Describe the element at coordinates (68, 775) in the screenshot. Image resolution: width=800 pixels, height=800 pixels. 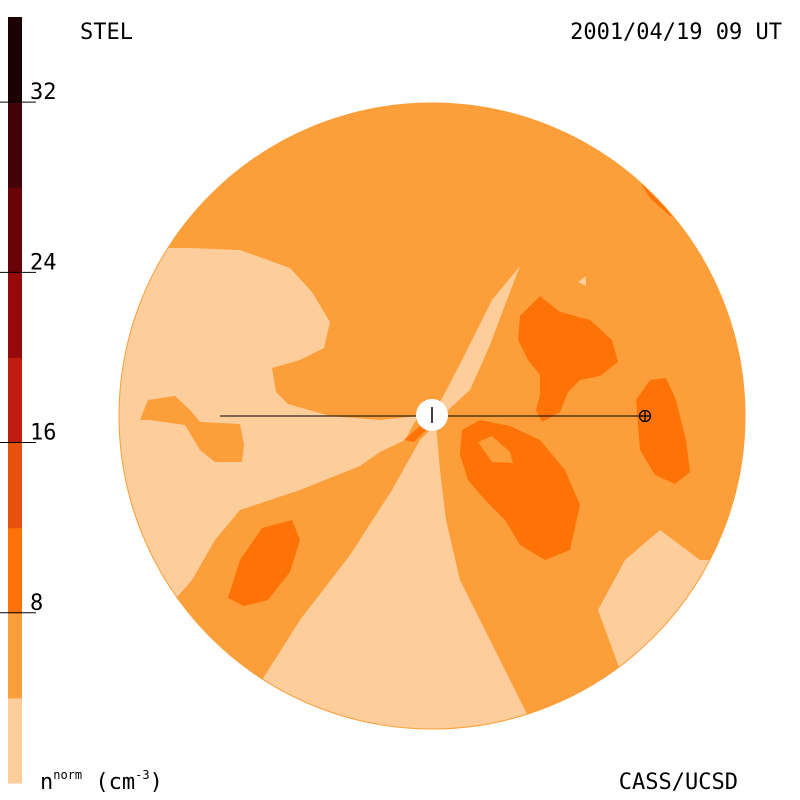
I see `unit-superscript: norm` at that location.